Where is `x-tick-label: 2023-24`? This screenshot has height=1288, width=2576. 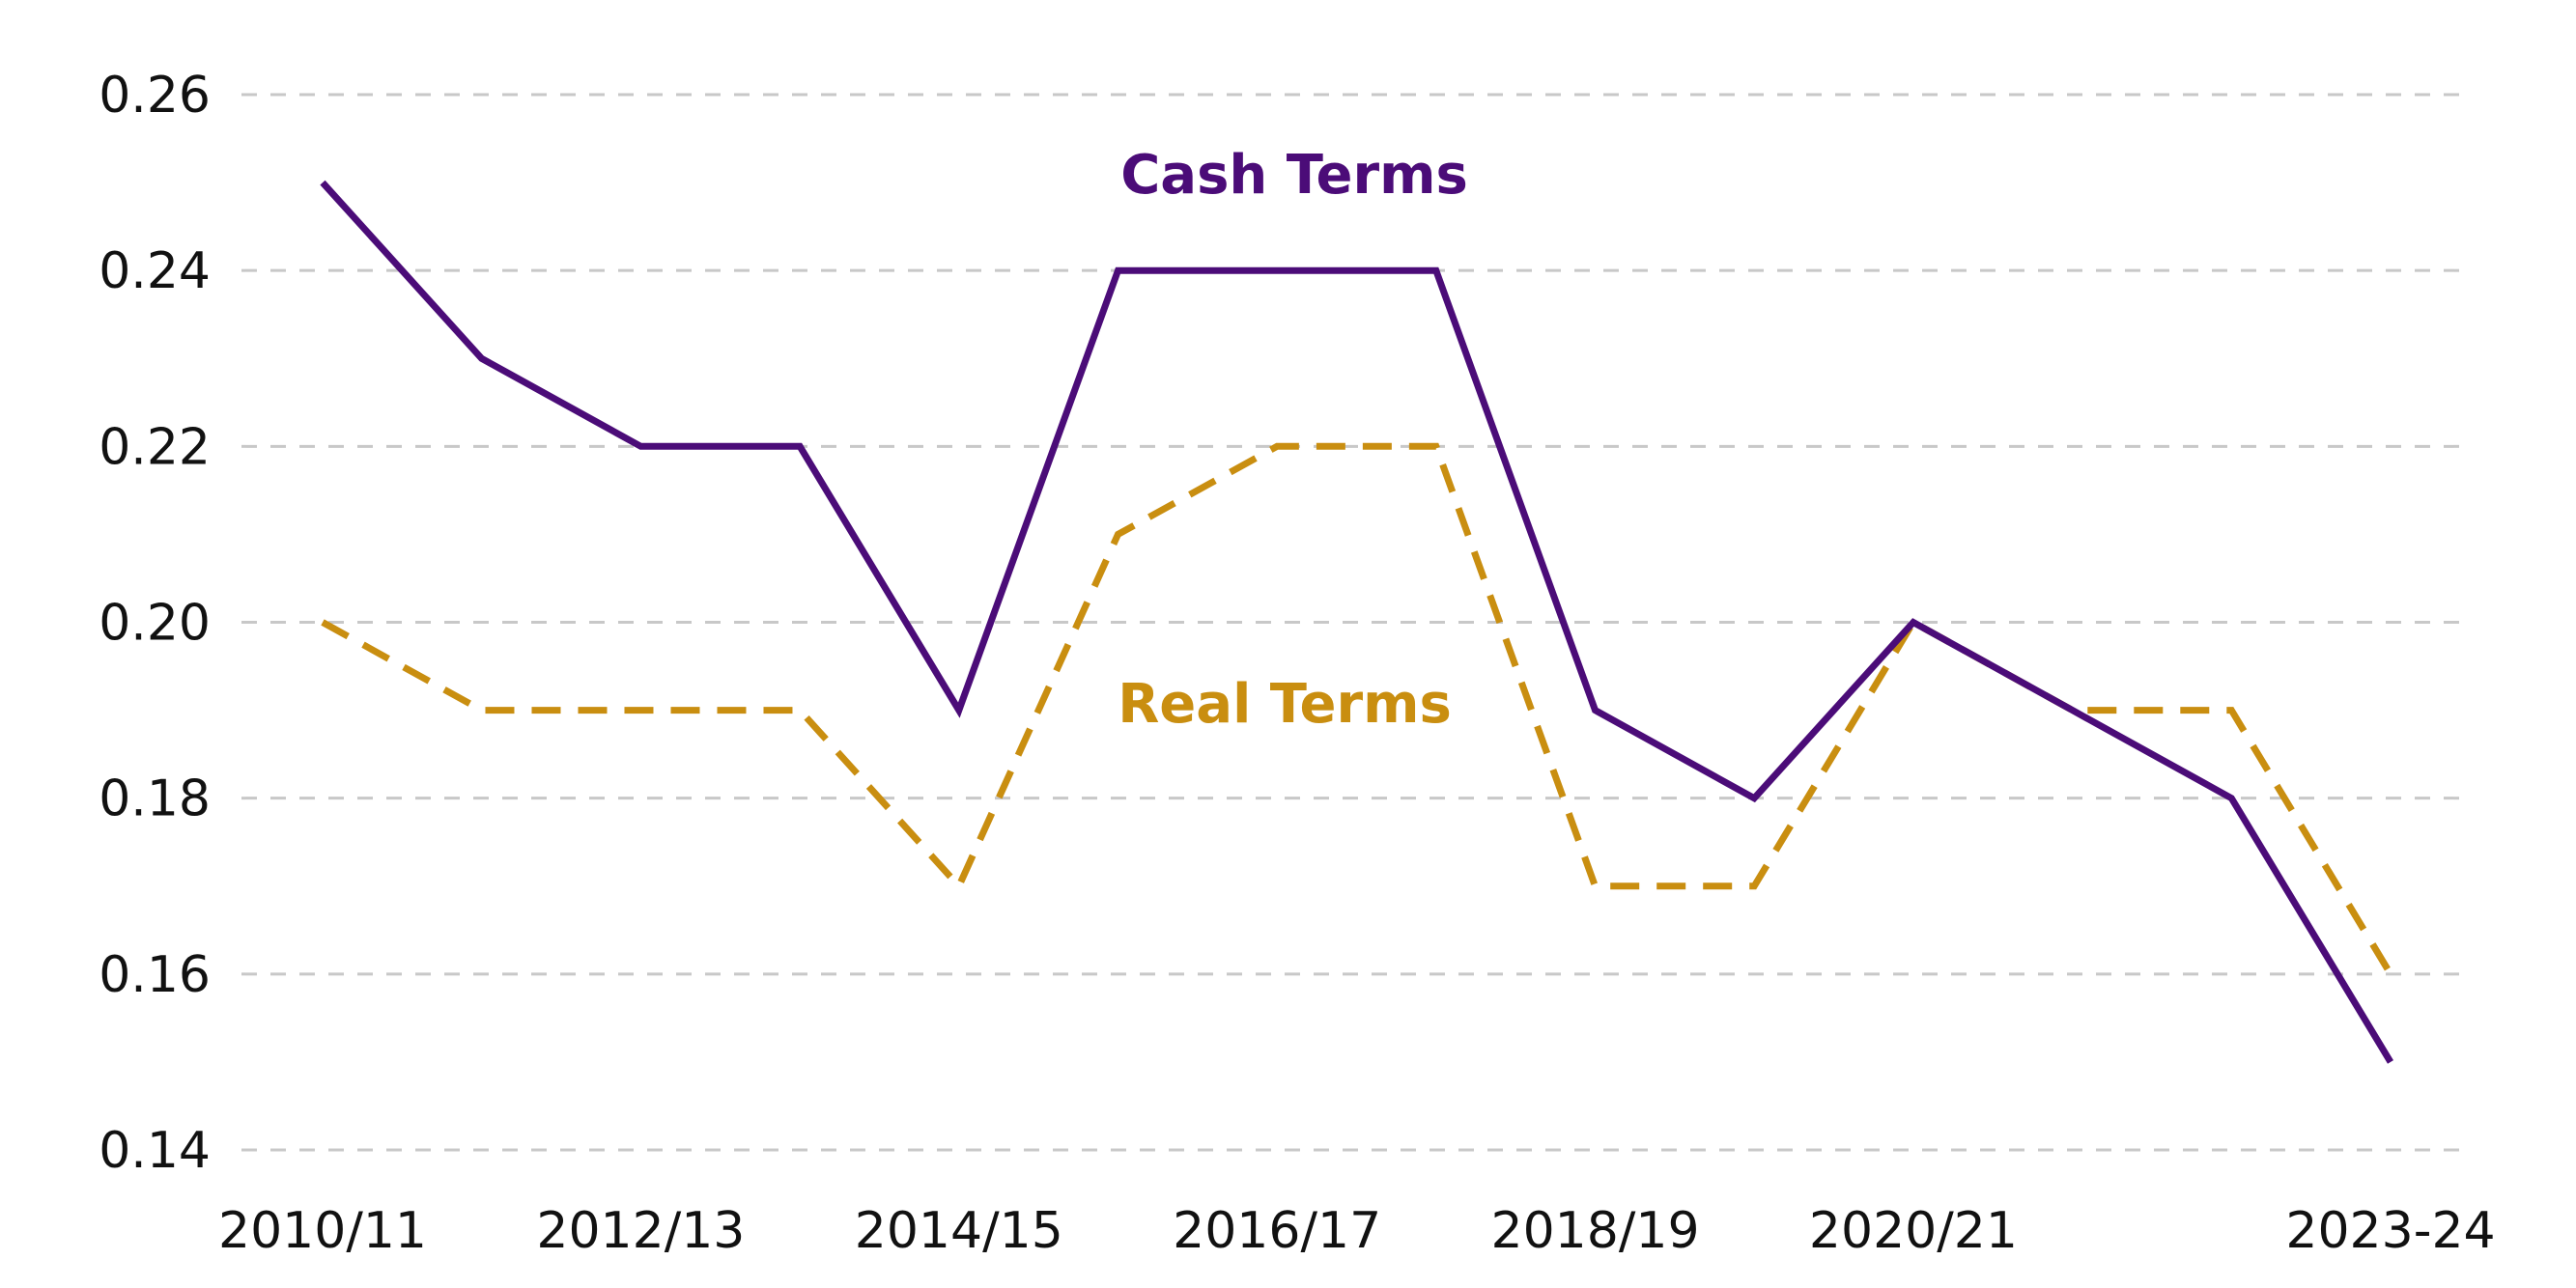
x-tick-label: 2023-24 is located at coordinates (2390, 1231).